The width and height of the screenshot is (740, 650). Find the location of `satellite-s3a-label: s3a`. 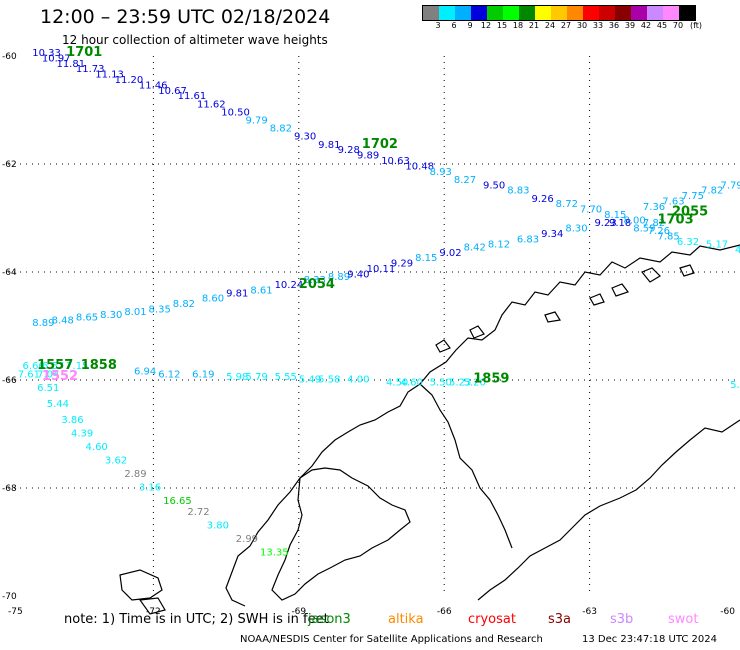

satellite-s3a-label: s3a is located at coordinates (560, 619).